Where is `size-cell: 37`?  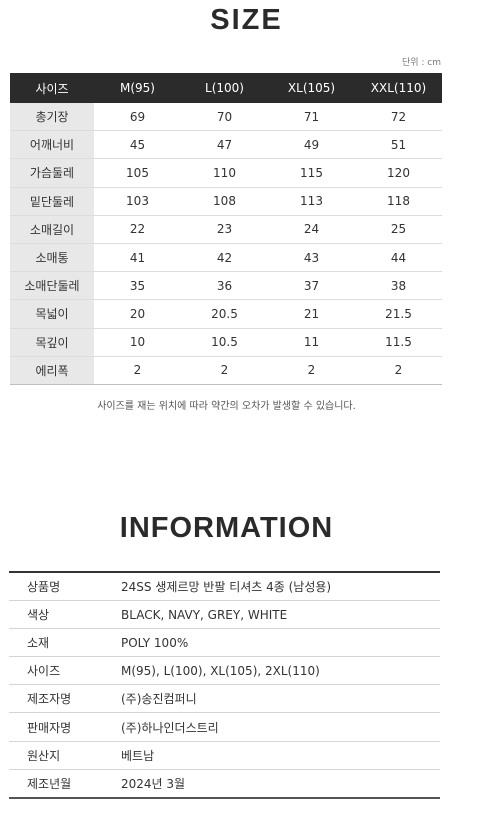
size-cell: 37 is located at coordinates (311, 286).